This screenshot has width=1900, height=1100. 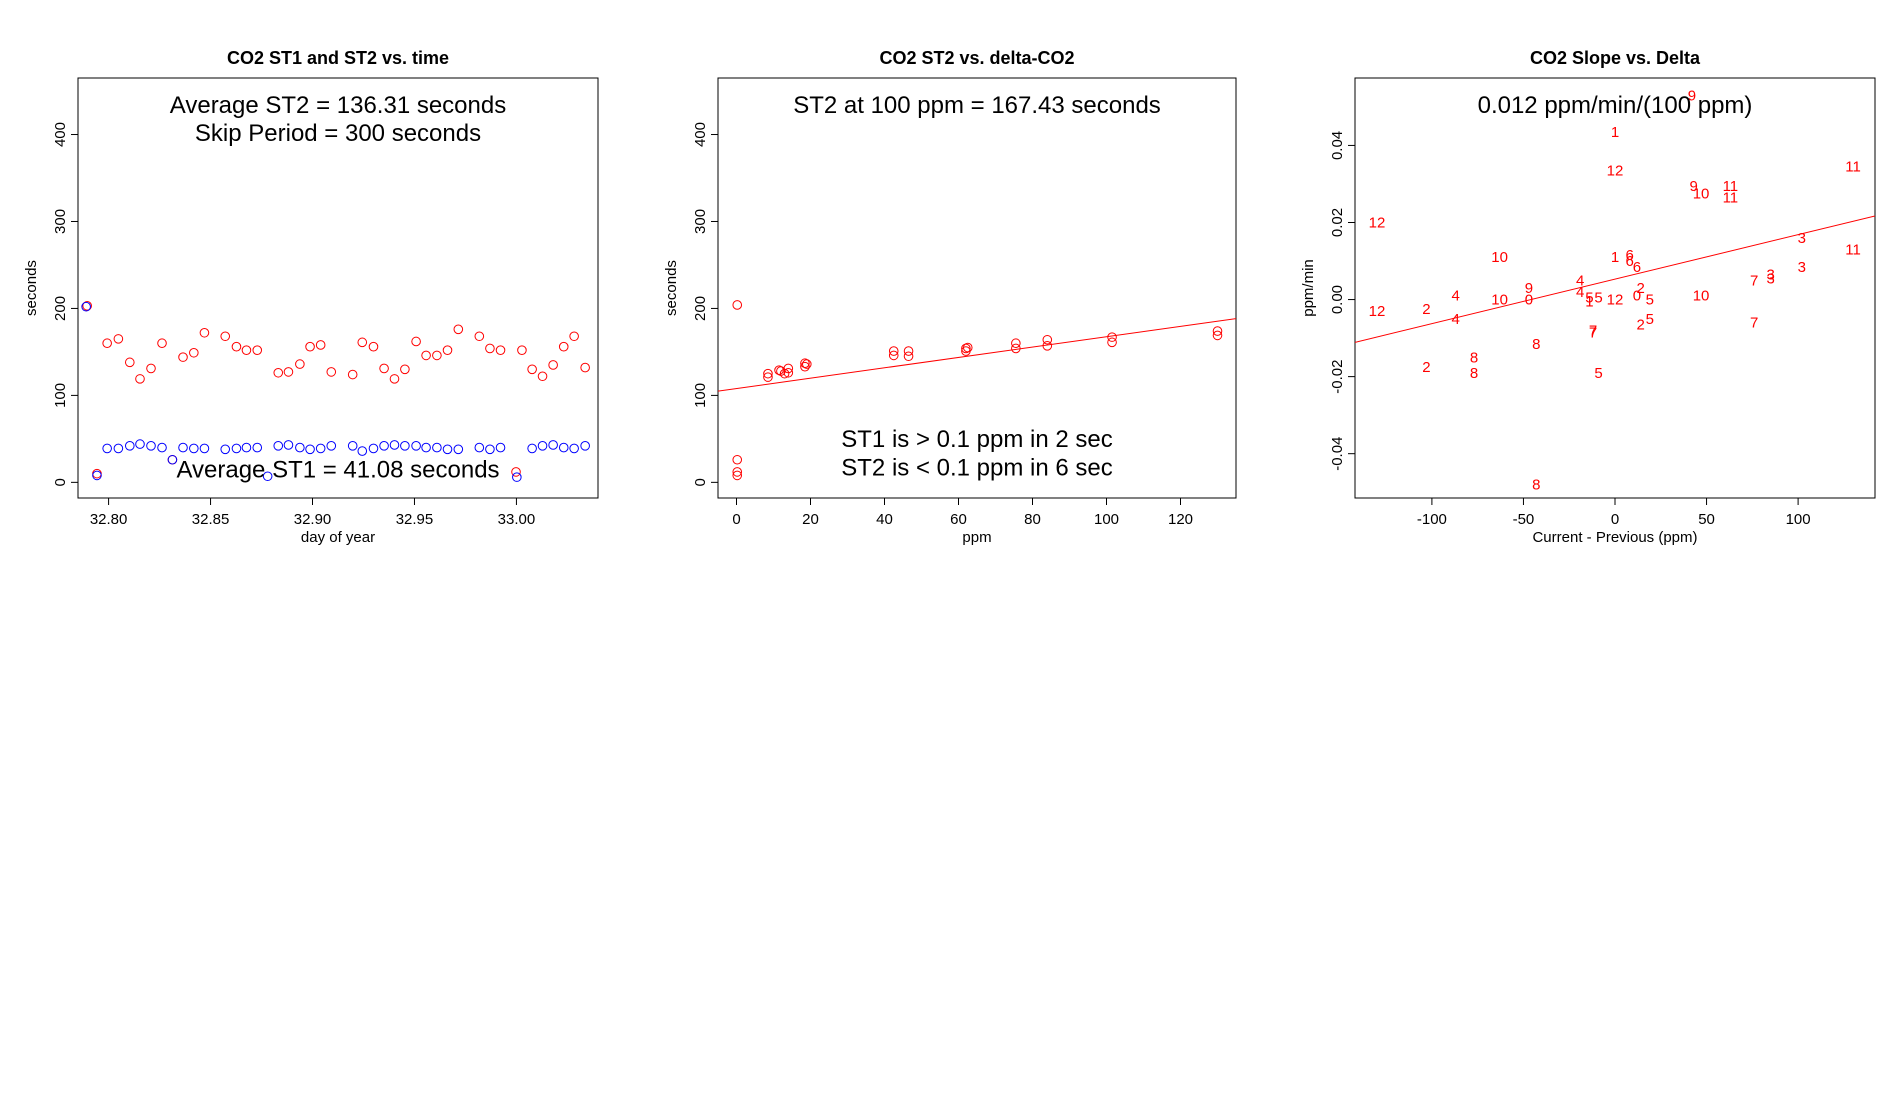 What do you see at coordinates (958, 519) in the screenshot?
I see `x-tick-label: 60` at bounding box center [958, 519].